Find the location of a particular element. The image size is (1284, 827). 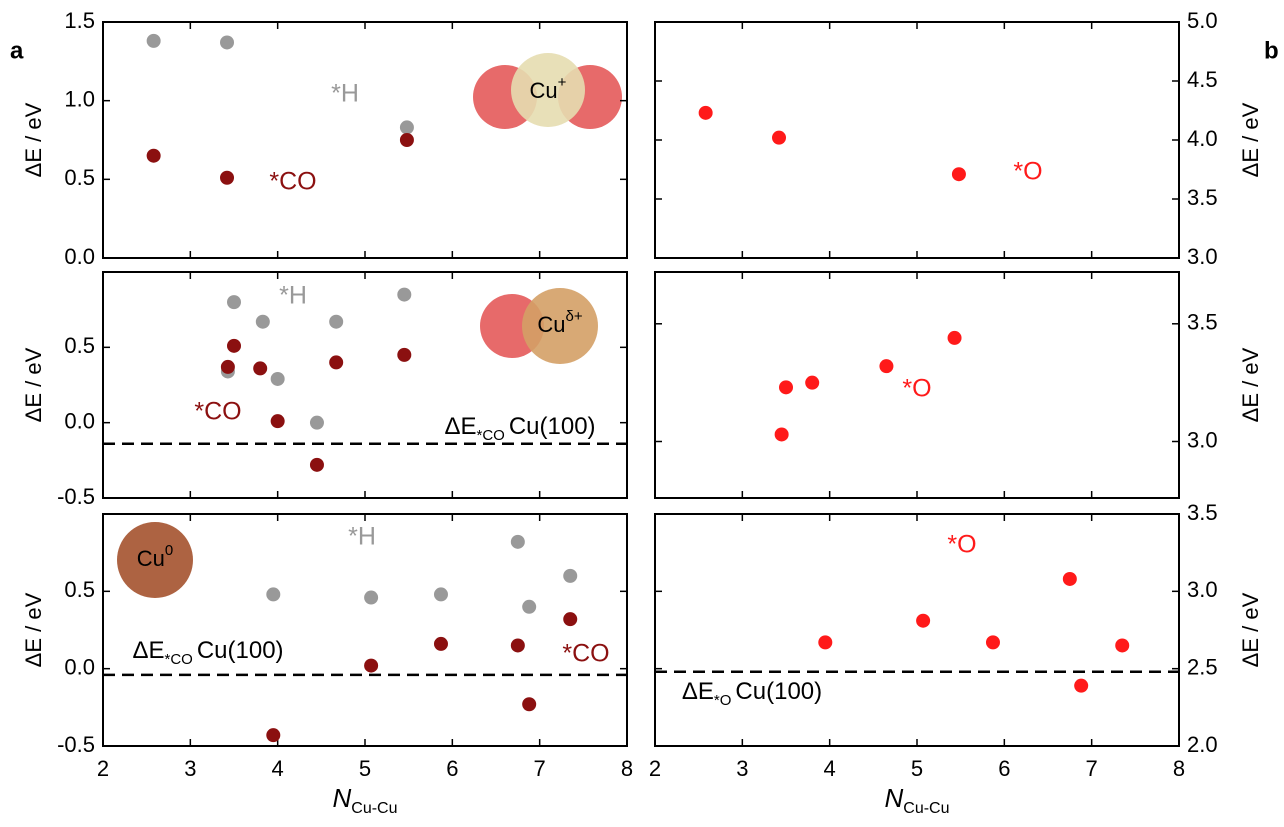

inset-label: Cu+ is located at coordinates (548, 88).